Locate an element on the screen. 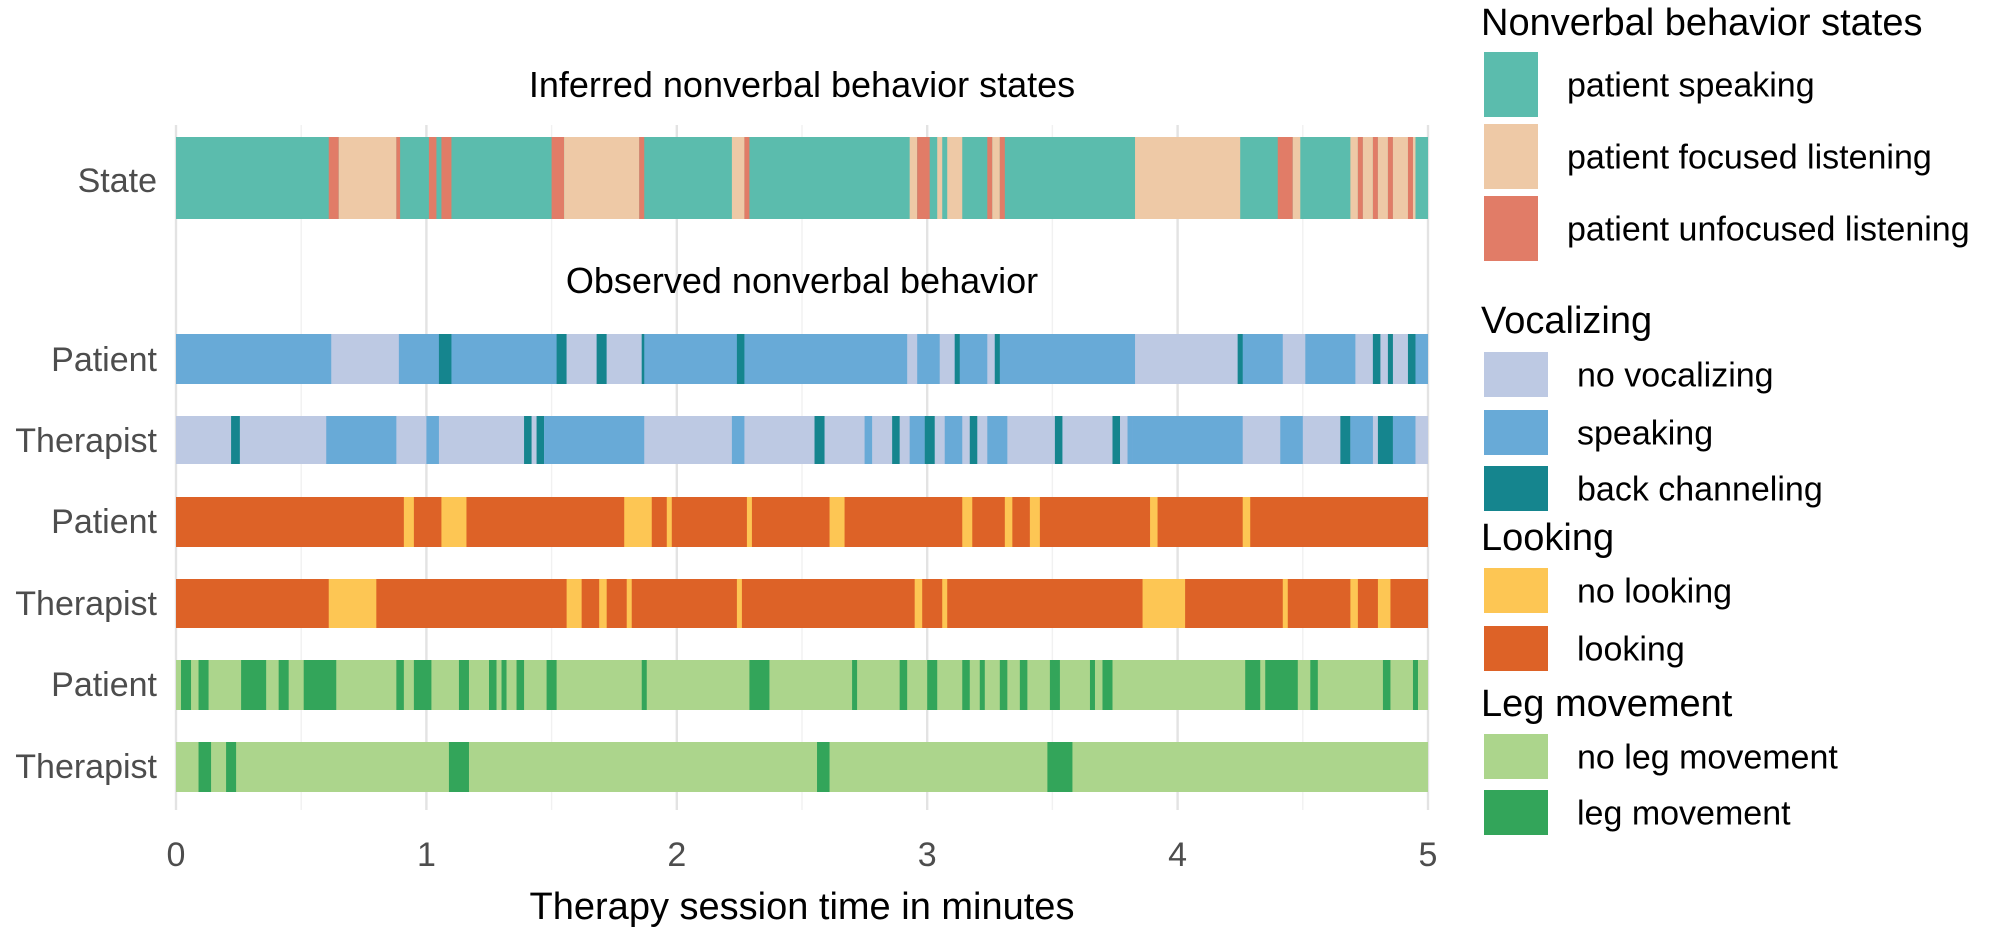 The height and width of the screenshot is (934, 2014). legend-swatch-speaking is located at coordinates (1516, 432).